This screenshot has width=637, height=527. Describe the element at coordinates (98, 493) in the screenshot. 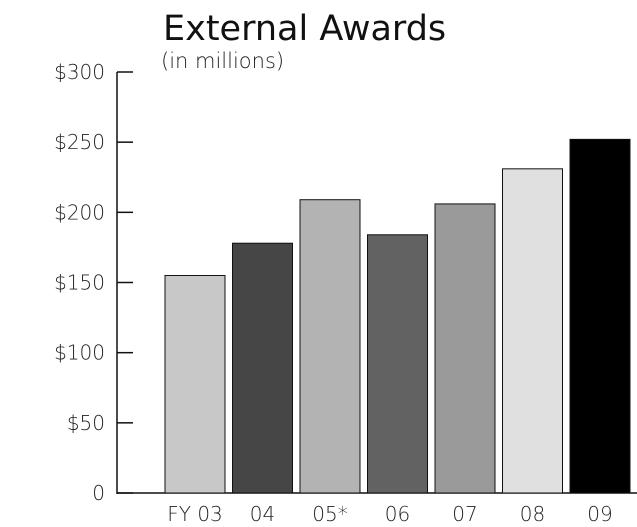

I see `y-tick-label: 0` at that location.